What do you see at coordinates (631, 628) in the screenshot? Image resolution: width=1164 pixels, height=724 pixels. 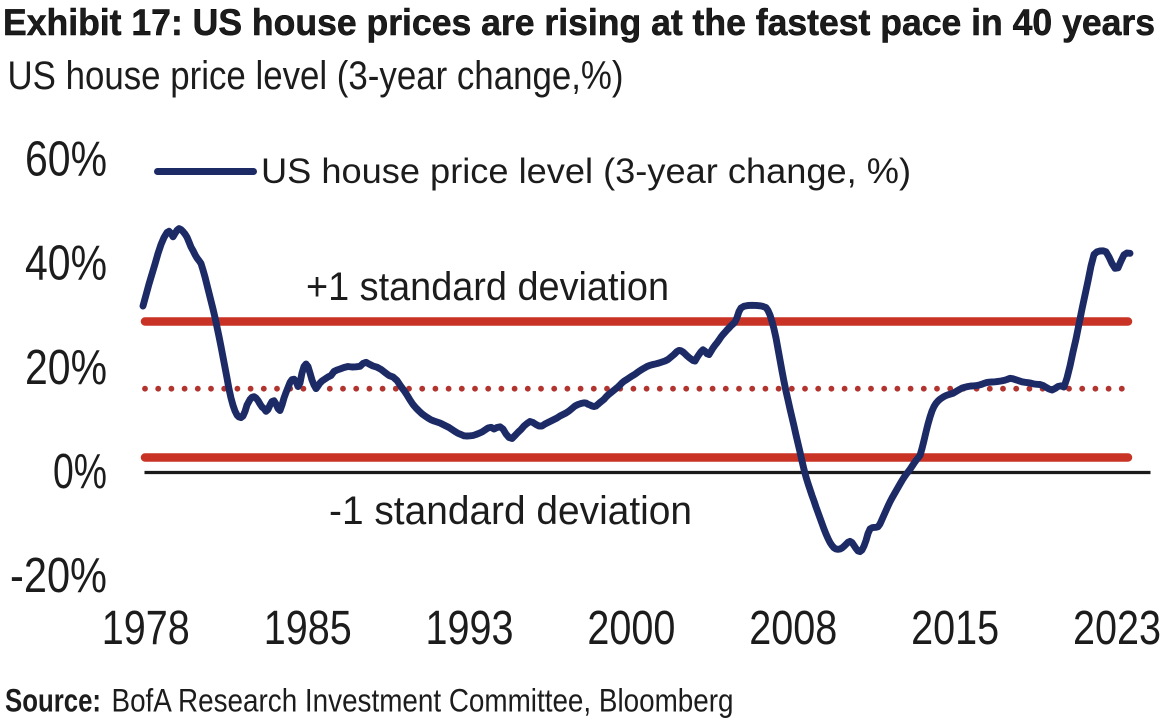 I see `svg-text: 2000` at bounding box center [631, 628].